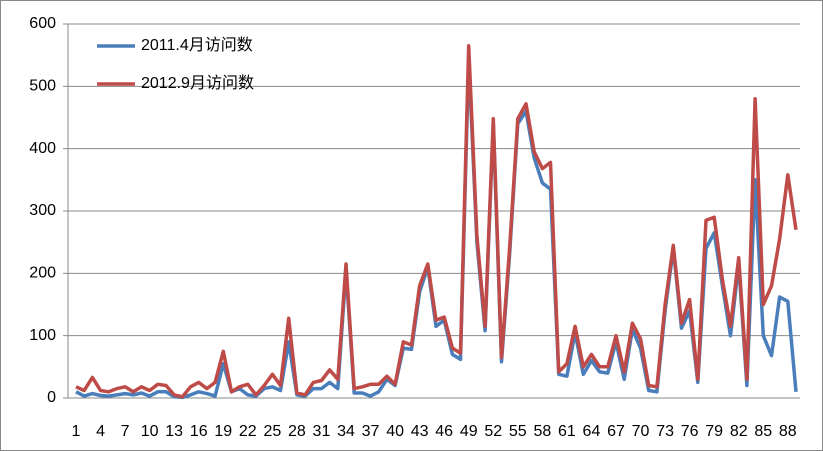  What do you see at coordinates (395, 431) in the screenshot?
I see `x-tick-label: 40` at bounding box center [395, 431].